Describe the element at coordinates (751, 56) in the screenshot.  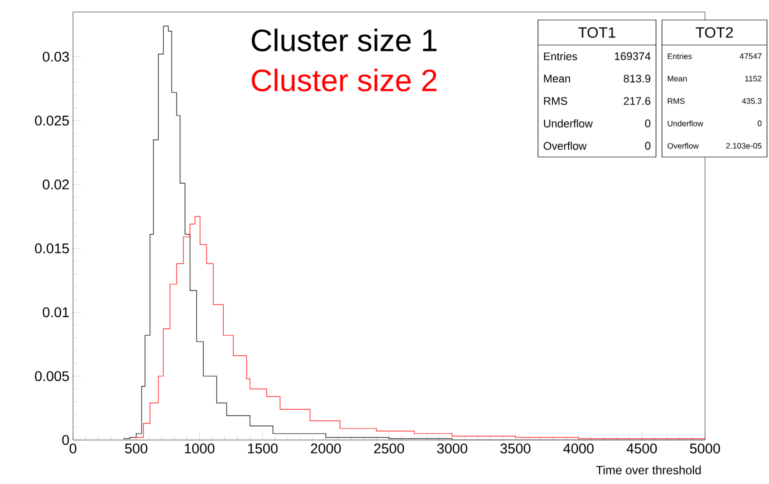
I see `text: 47547` at that location.